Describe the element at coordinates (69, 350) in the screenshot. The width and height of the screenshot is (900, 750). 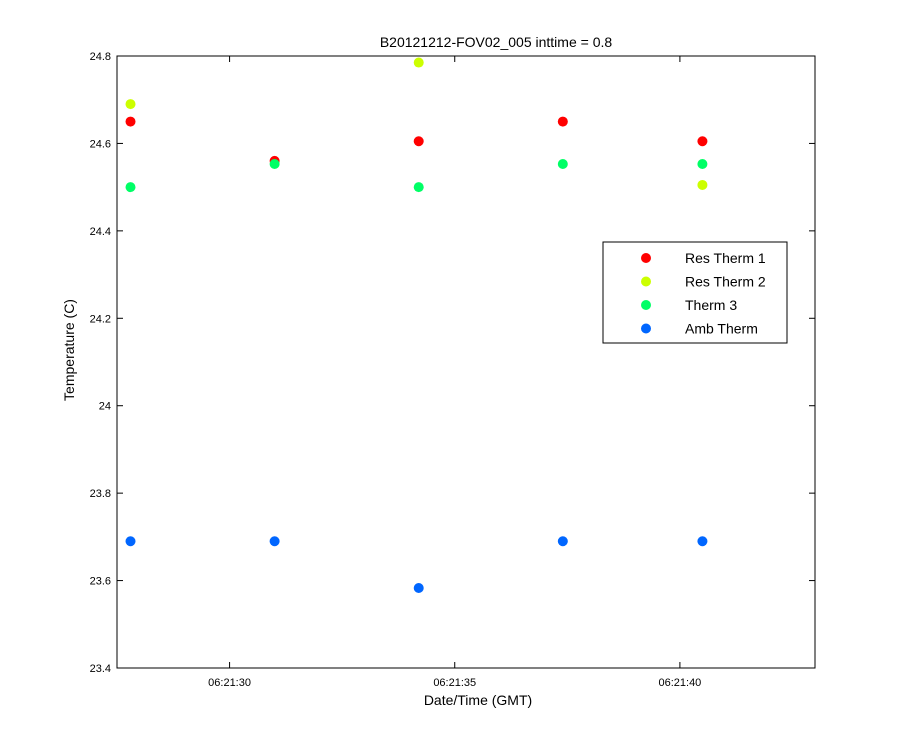
I see `y-axis-title: Temperature (C)` at that location.